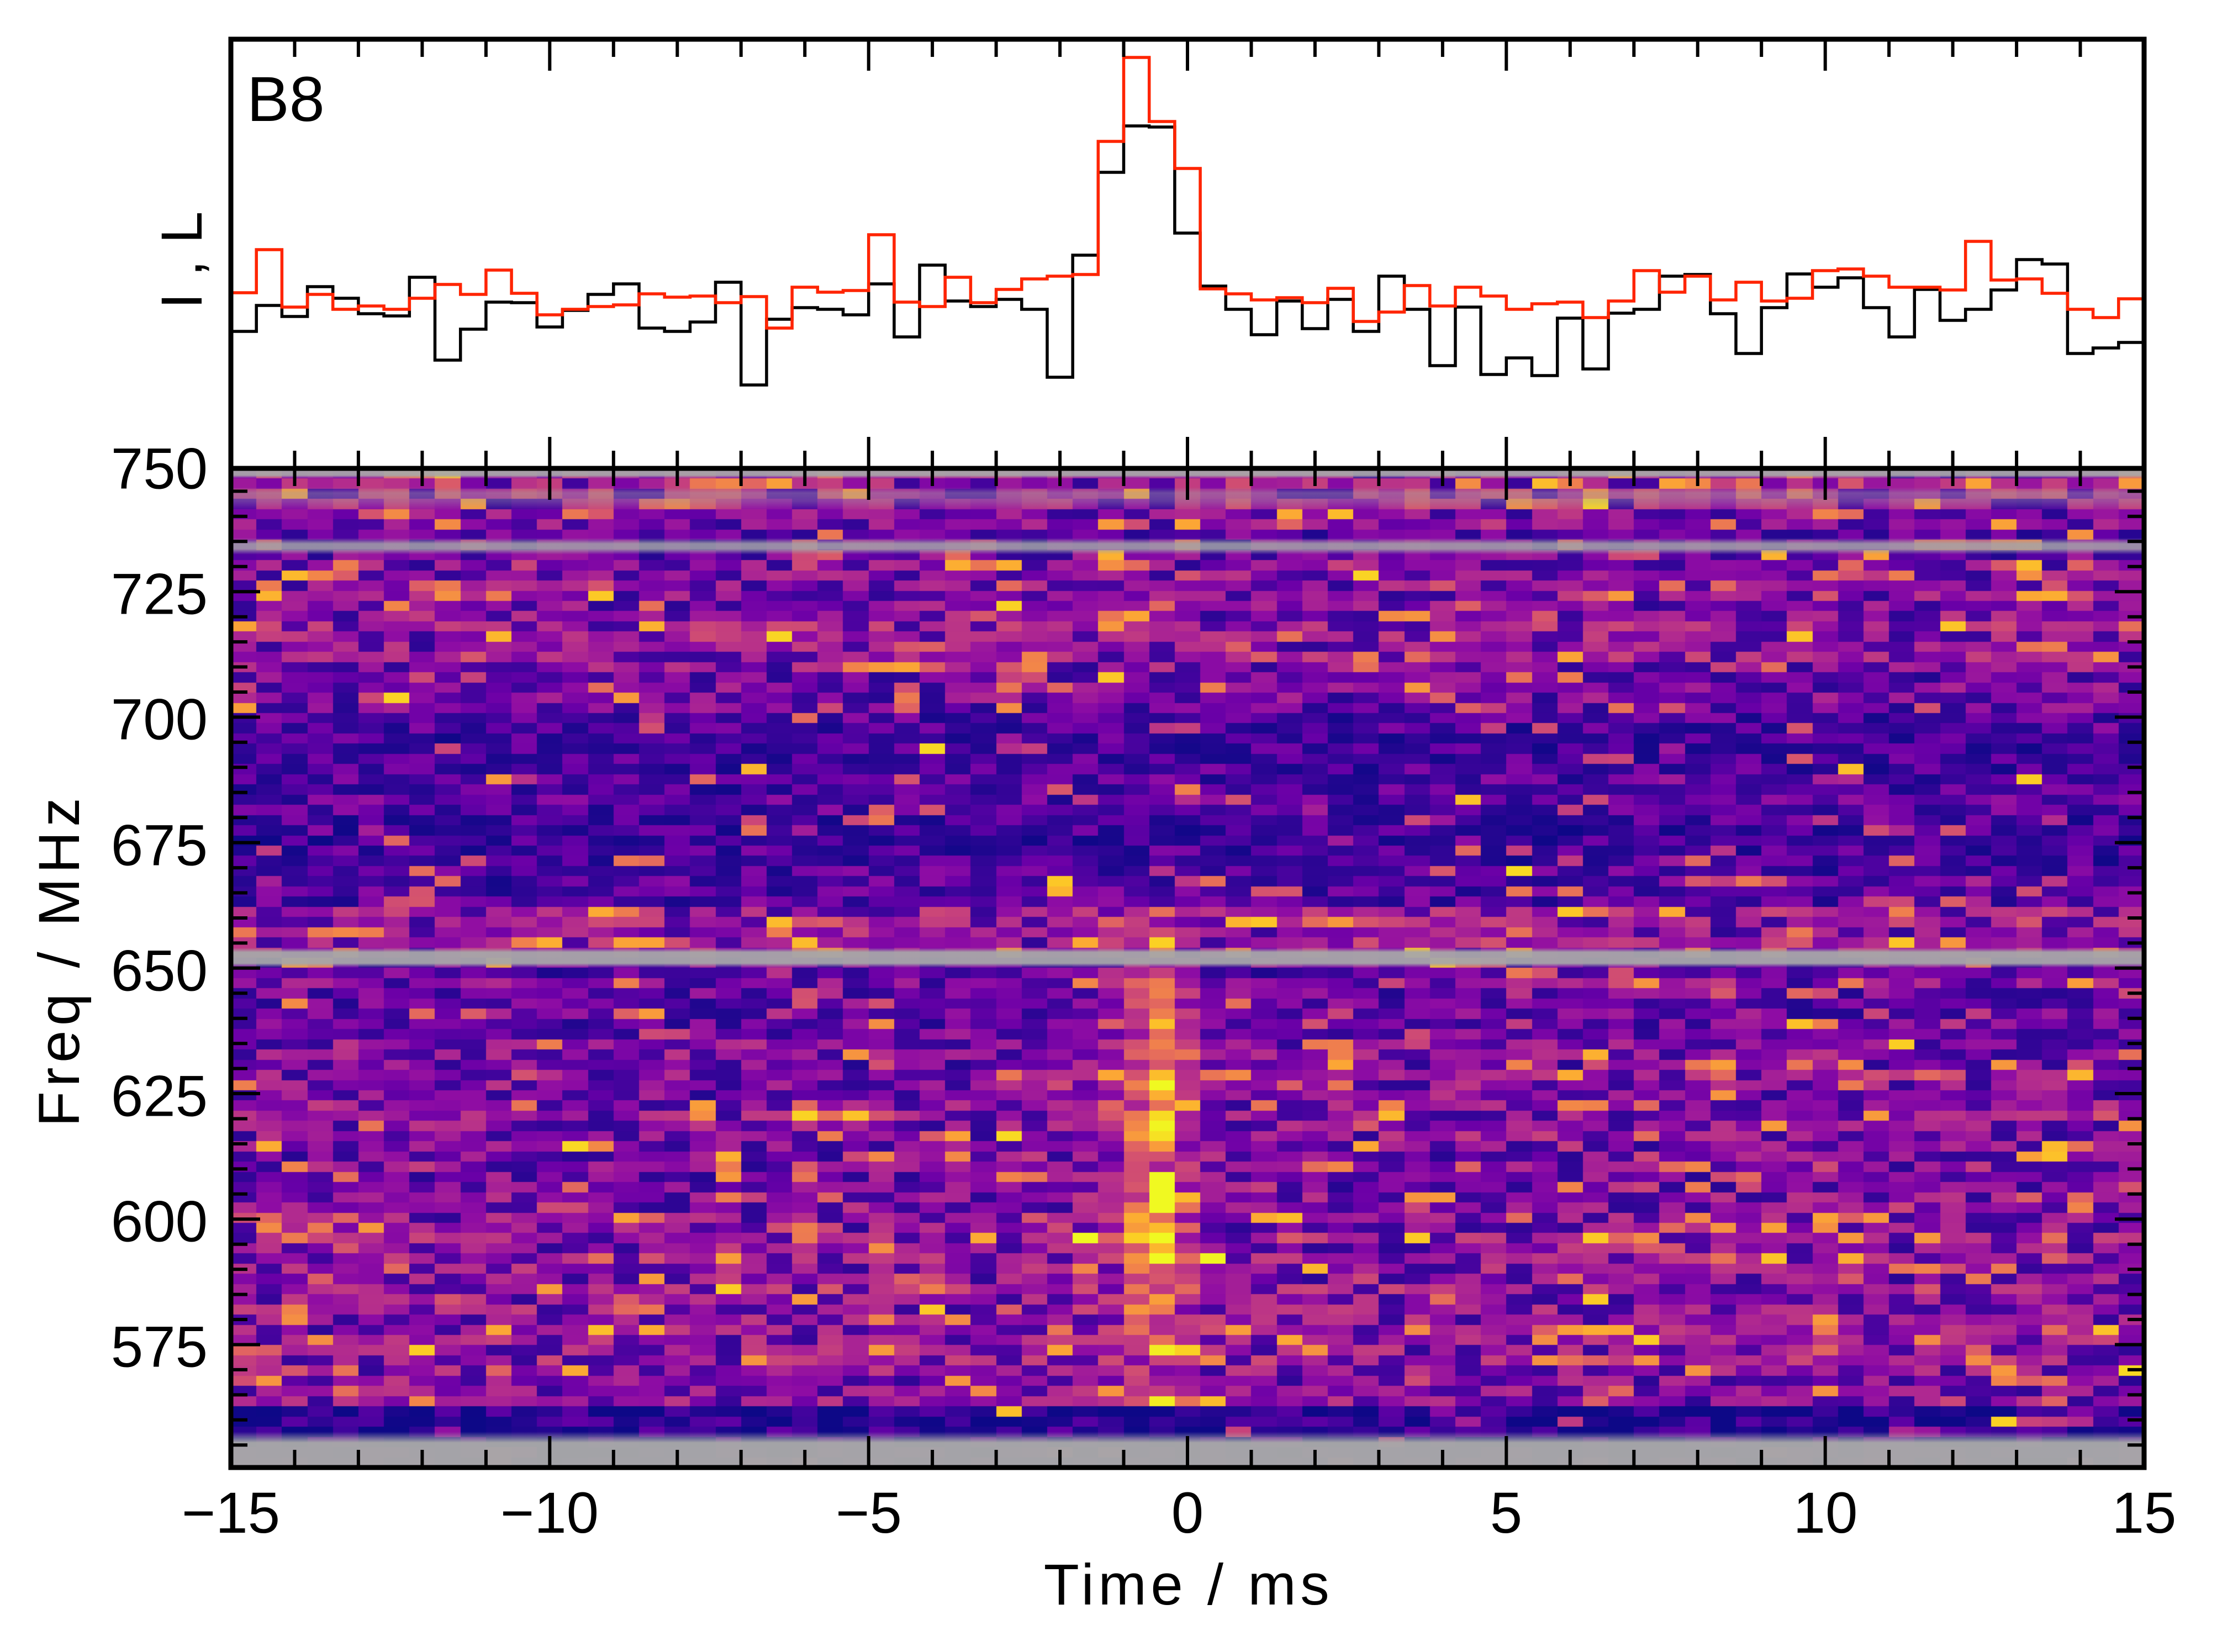  Describe the element at coordinates (182, 252) in the screenshot. I see `svg-text: I,L` at that location.